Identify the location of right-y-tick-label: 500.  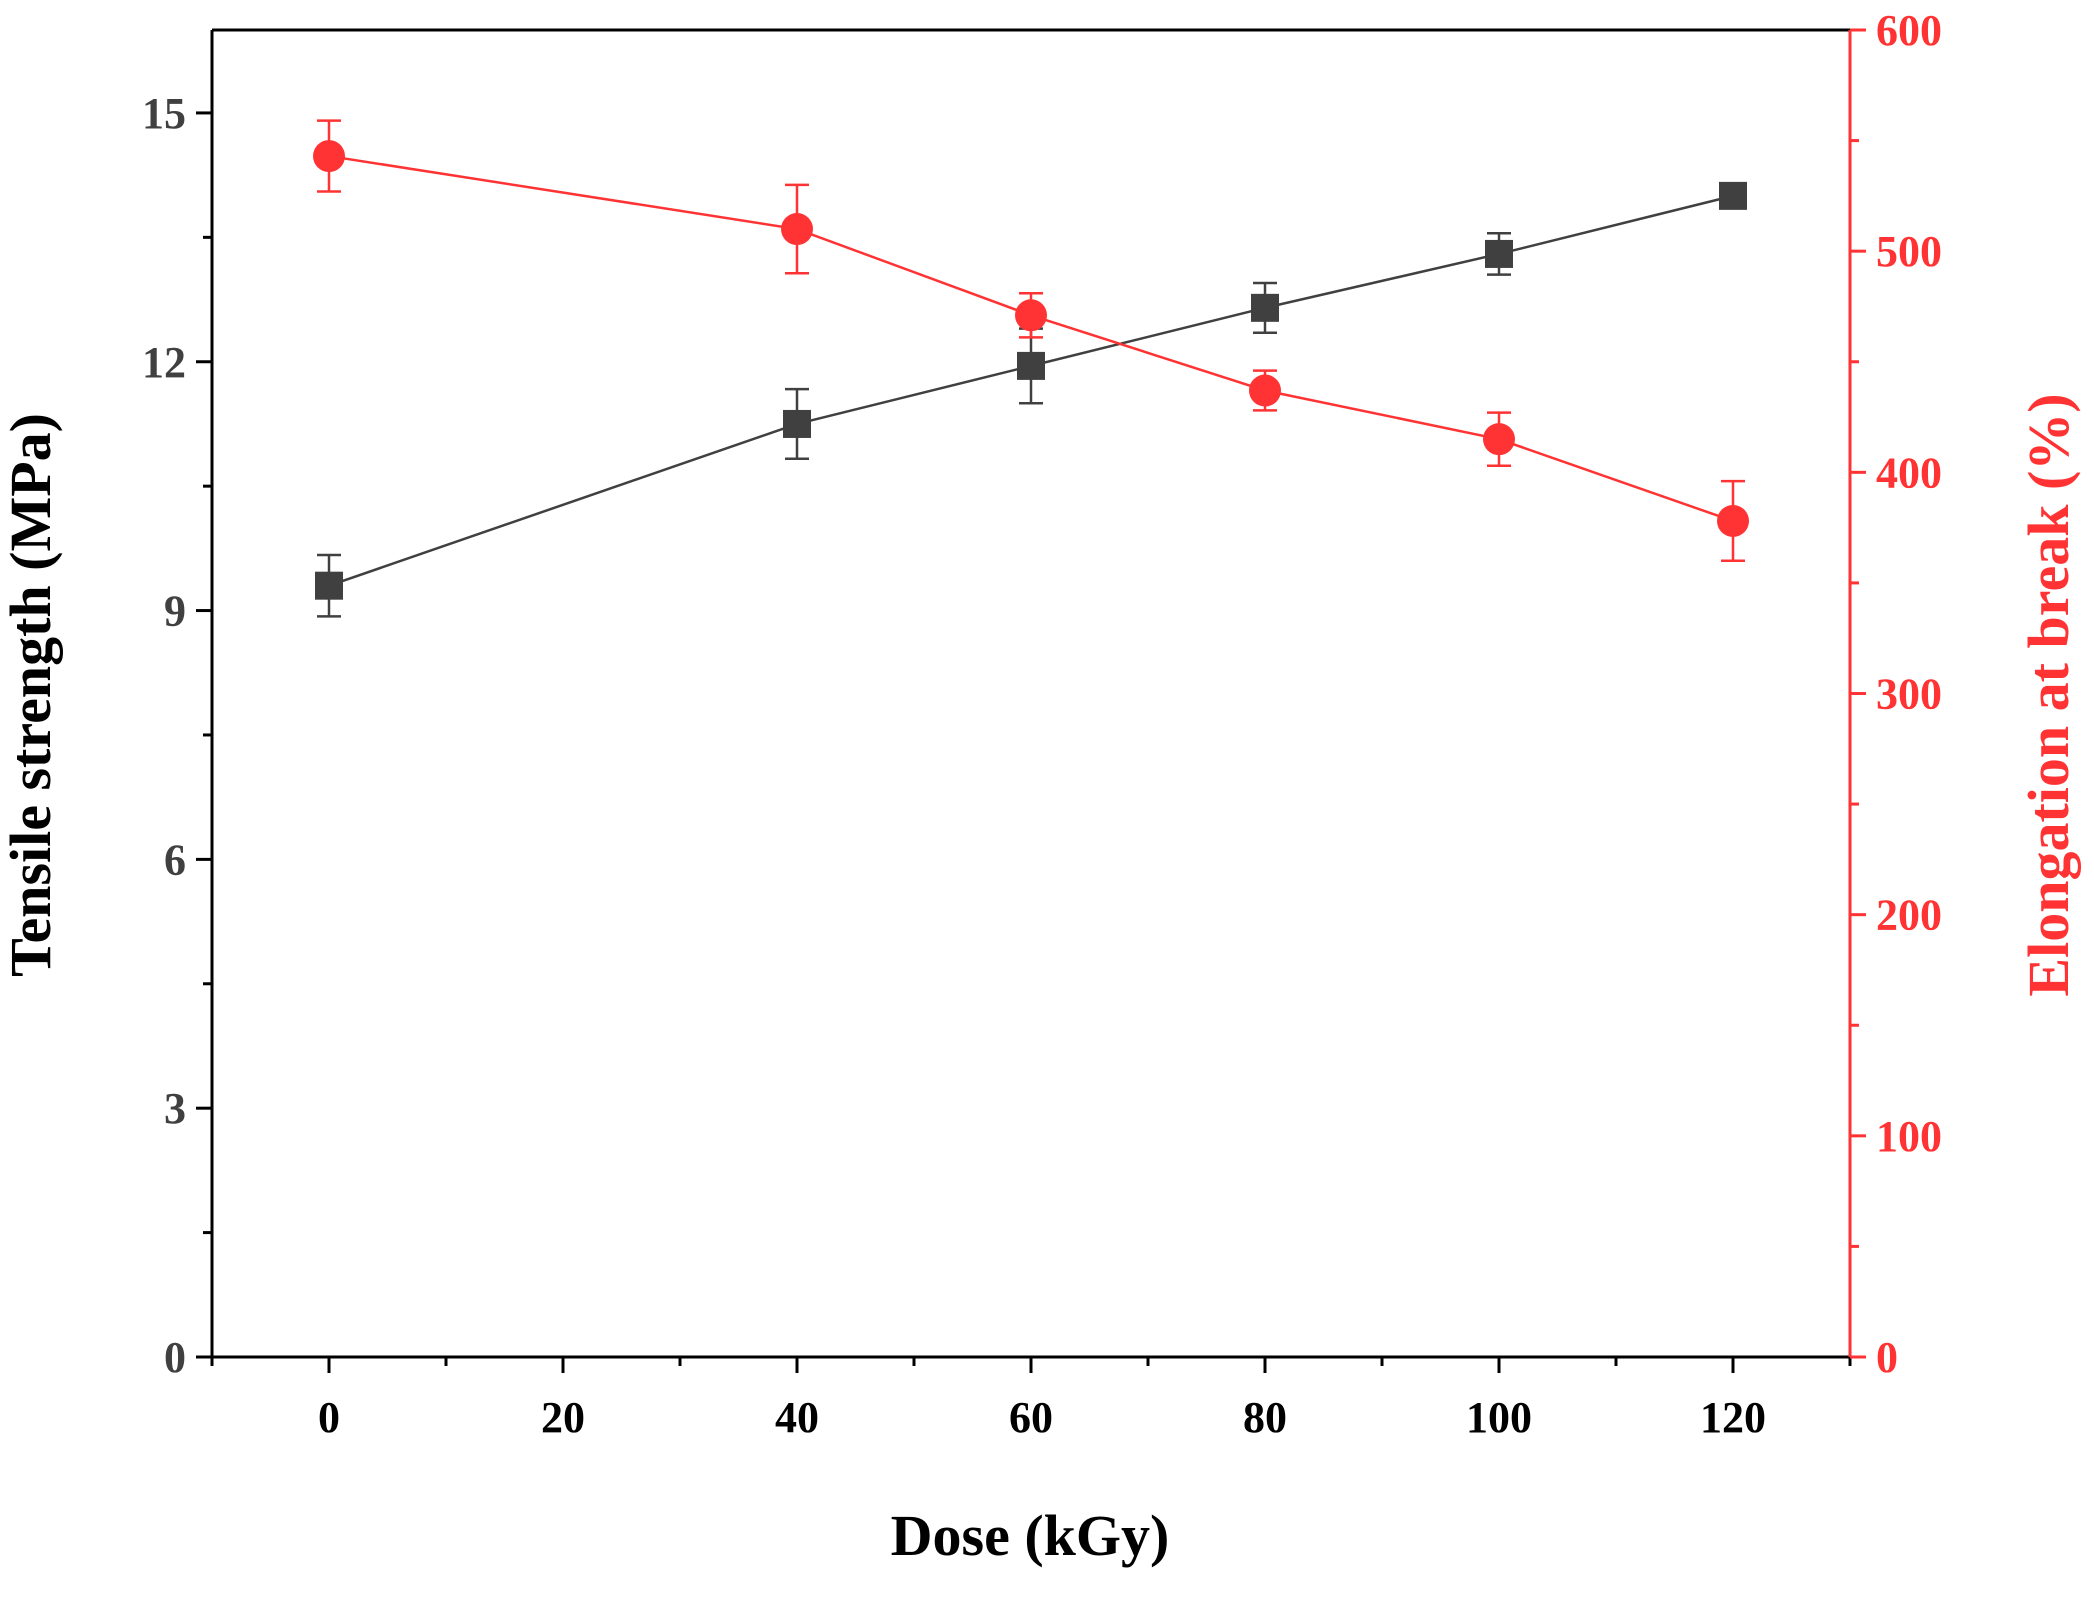
(1909, 251).